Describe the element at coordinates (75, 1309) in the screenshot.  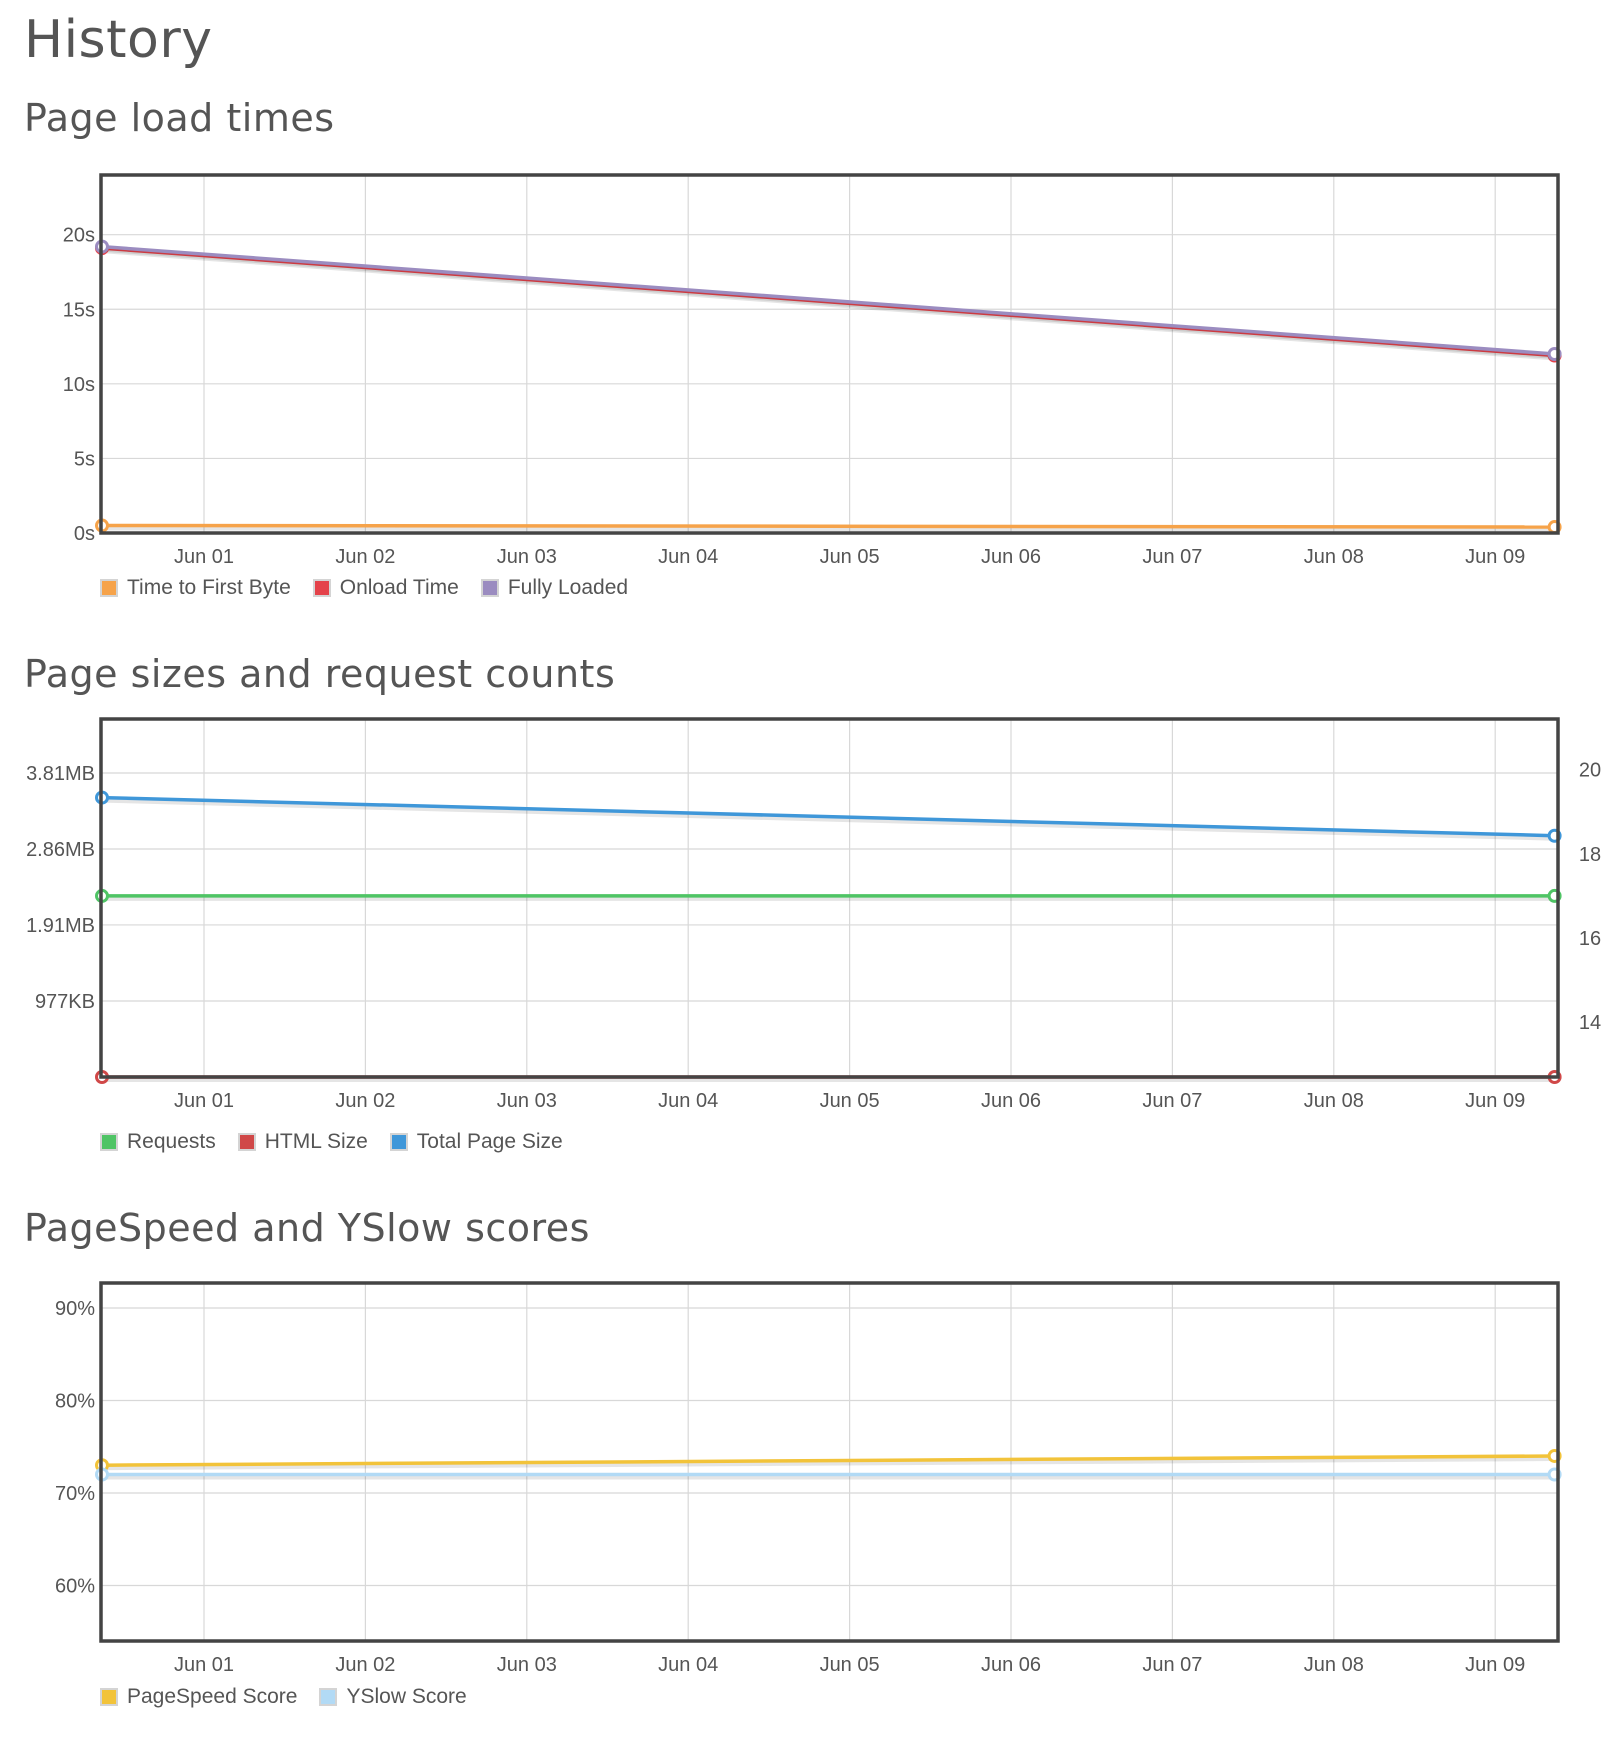
I see `y-tick-label: 90%` at that location.